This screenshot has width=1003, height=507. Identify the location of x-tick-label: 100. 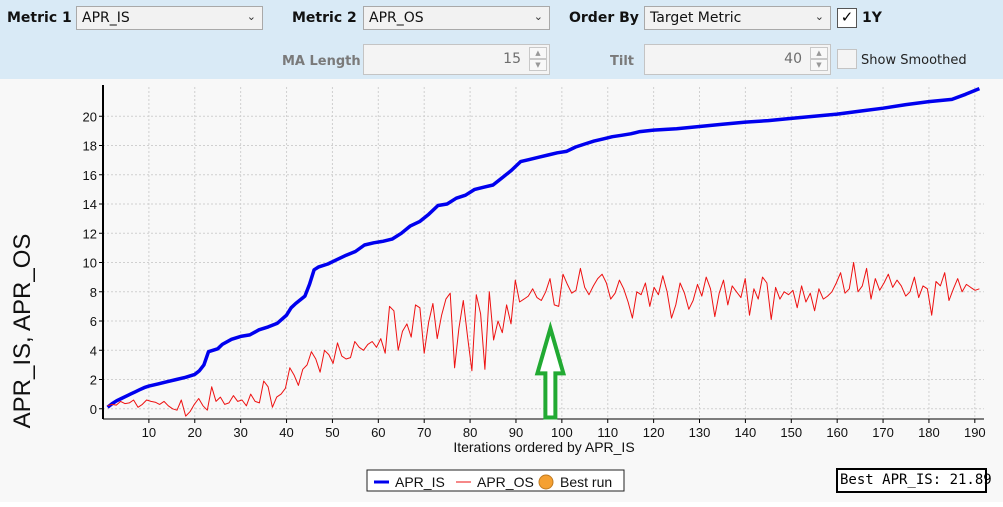
(562, 432).